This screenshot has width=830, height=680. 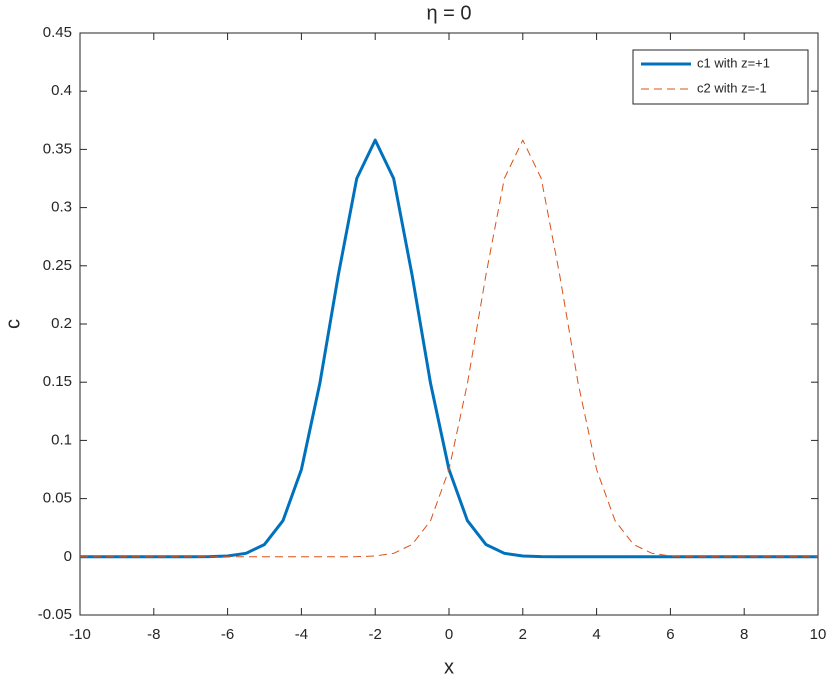 What do you see at coordinates (744, 634) in the screenshot?
I see `x-tick-label: 8` at bounding box center [744, 634].